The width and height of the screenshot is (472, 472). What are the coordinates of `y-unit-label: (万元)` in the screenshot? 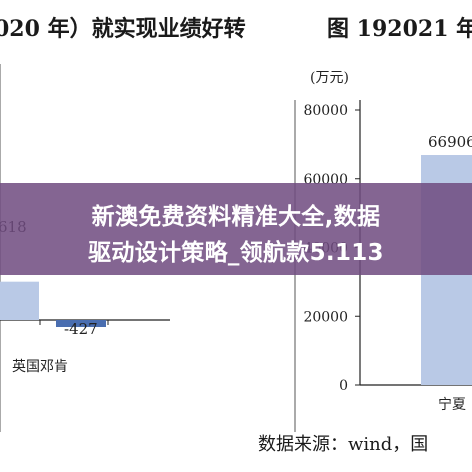 It's located at (329, 78).